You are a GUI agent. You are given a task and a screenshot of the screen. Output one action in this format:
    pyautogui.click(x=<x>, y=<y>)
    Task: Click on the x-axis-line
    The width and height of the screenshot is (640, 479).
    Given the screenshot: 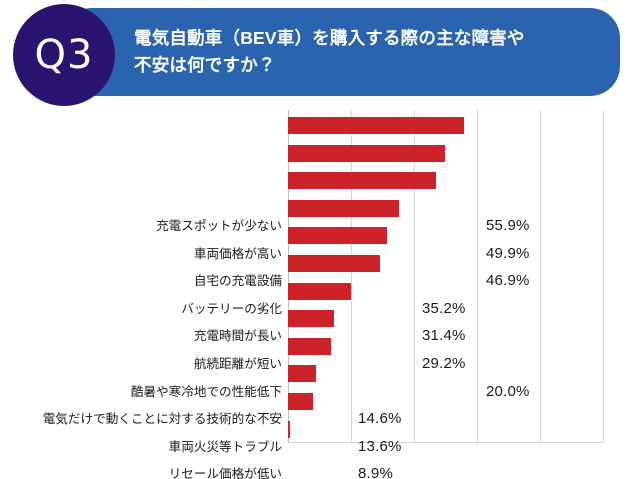 What is the action you would take?
    pyautogui.click(x=445, y=442)
    